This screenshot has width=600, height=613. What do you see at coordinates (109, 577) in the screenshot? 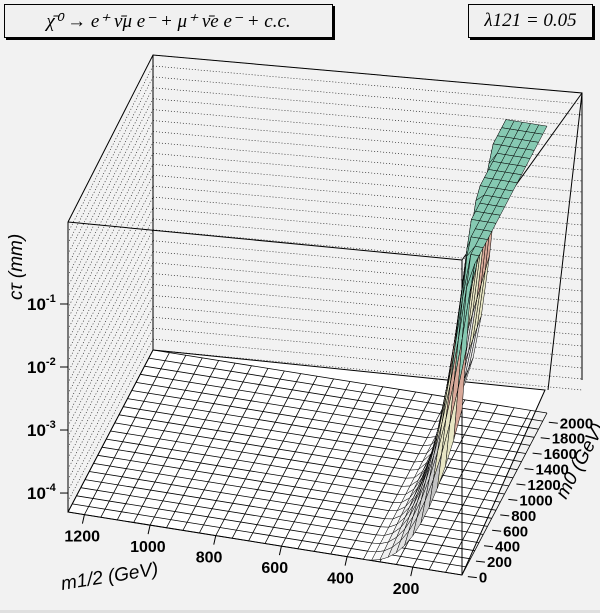
I see `x-axis-label: m1/2 (GeV)` at bounding box center [109, 577].